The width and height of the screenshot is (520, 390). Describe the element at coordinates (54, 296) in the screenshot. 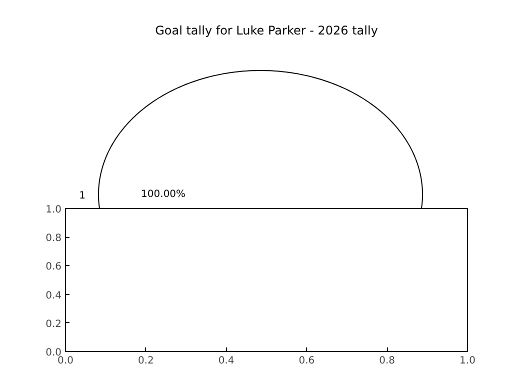

I see `y-tick-label: 0.4` at that location.